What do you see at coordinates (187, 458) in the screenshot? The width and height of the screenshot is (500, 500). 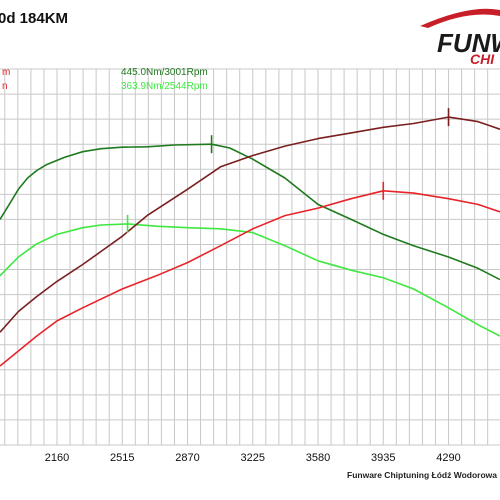 I see `x-tick-label: 2870` at bounding box center [187, 458].